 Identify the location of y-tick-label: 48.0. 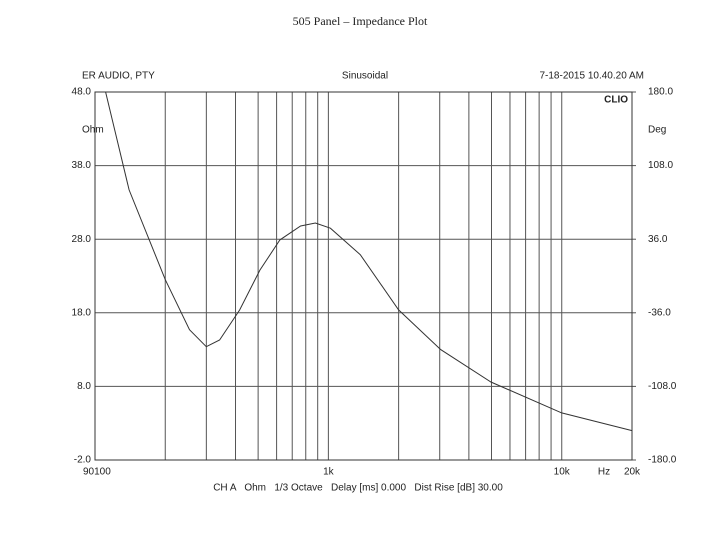
(82, 92).